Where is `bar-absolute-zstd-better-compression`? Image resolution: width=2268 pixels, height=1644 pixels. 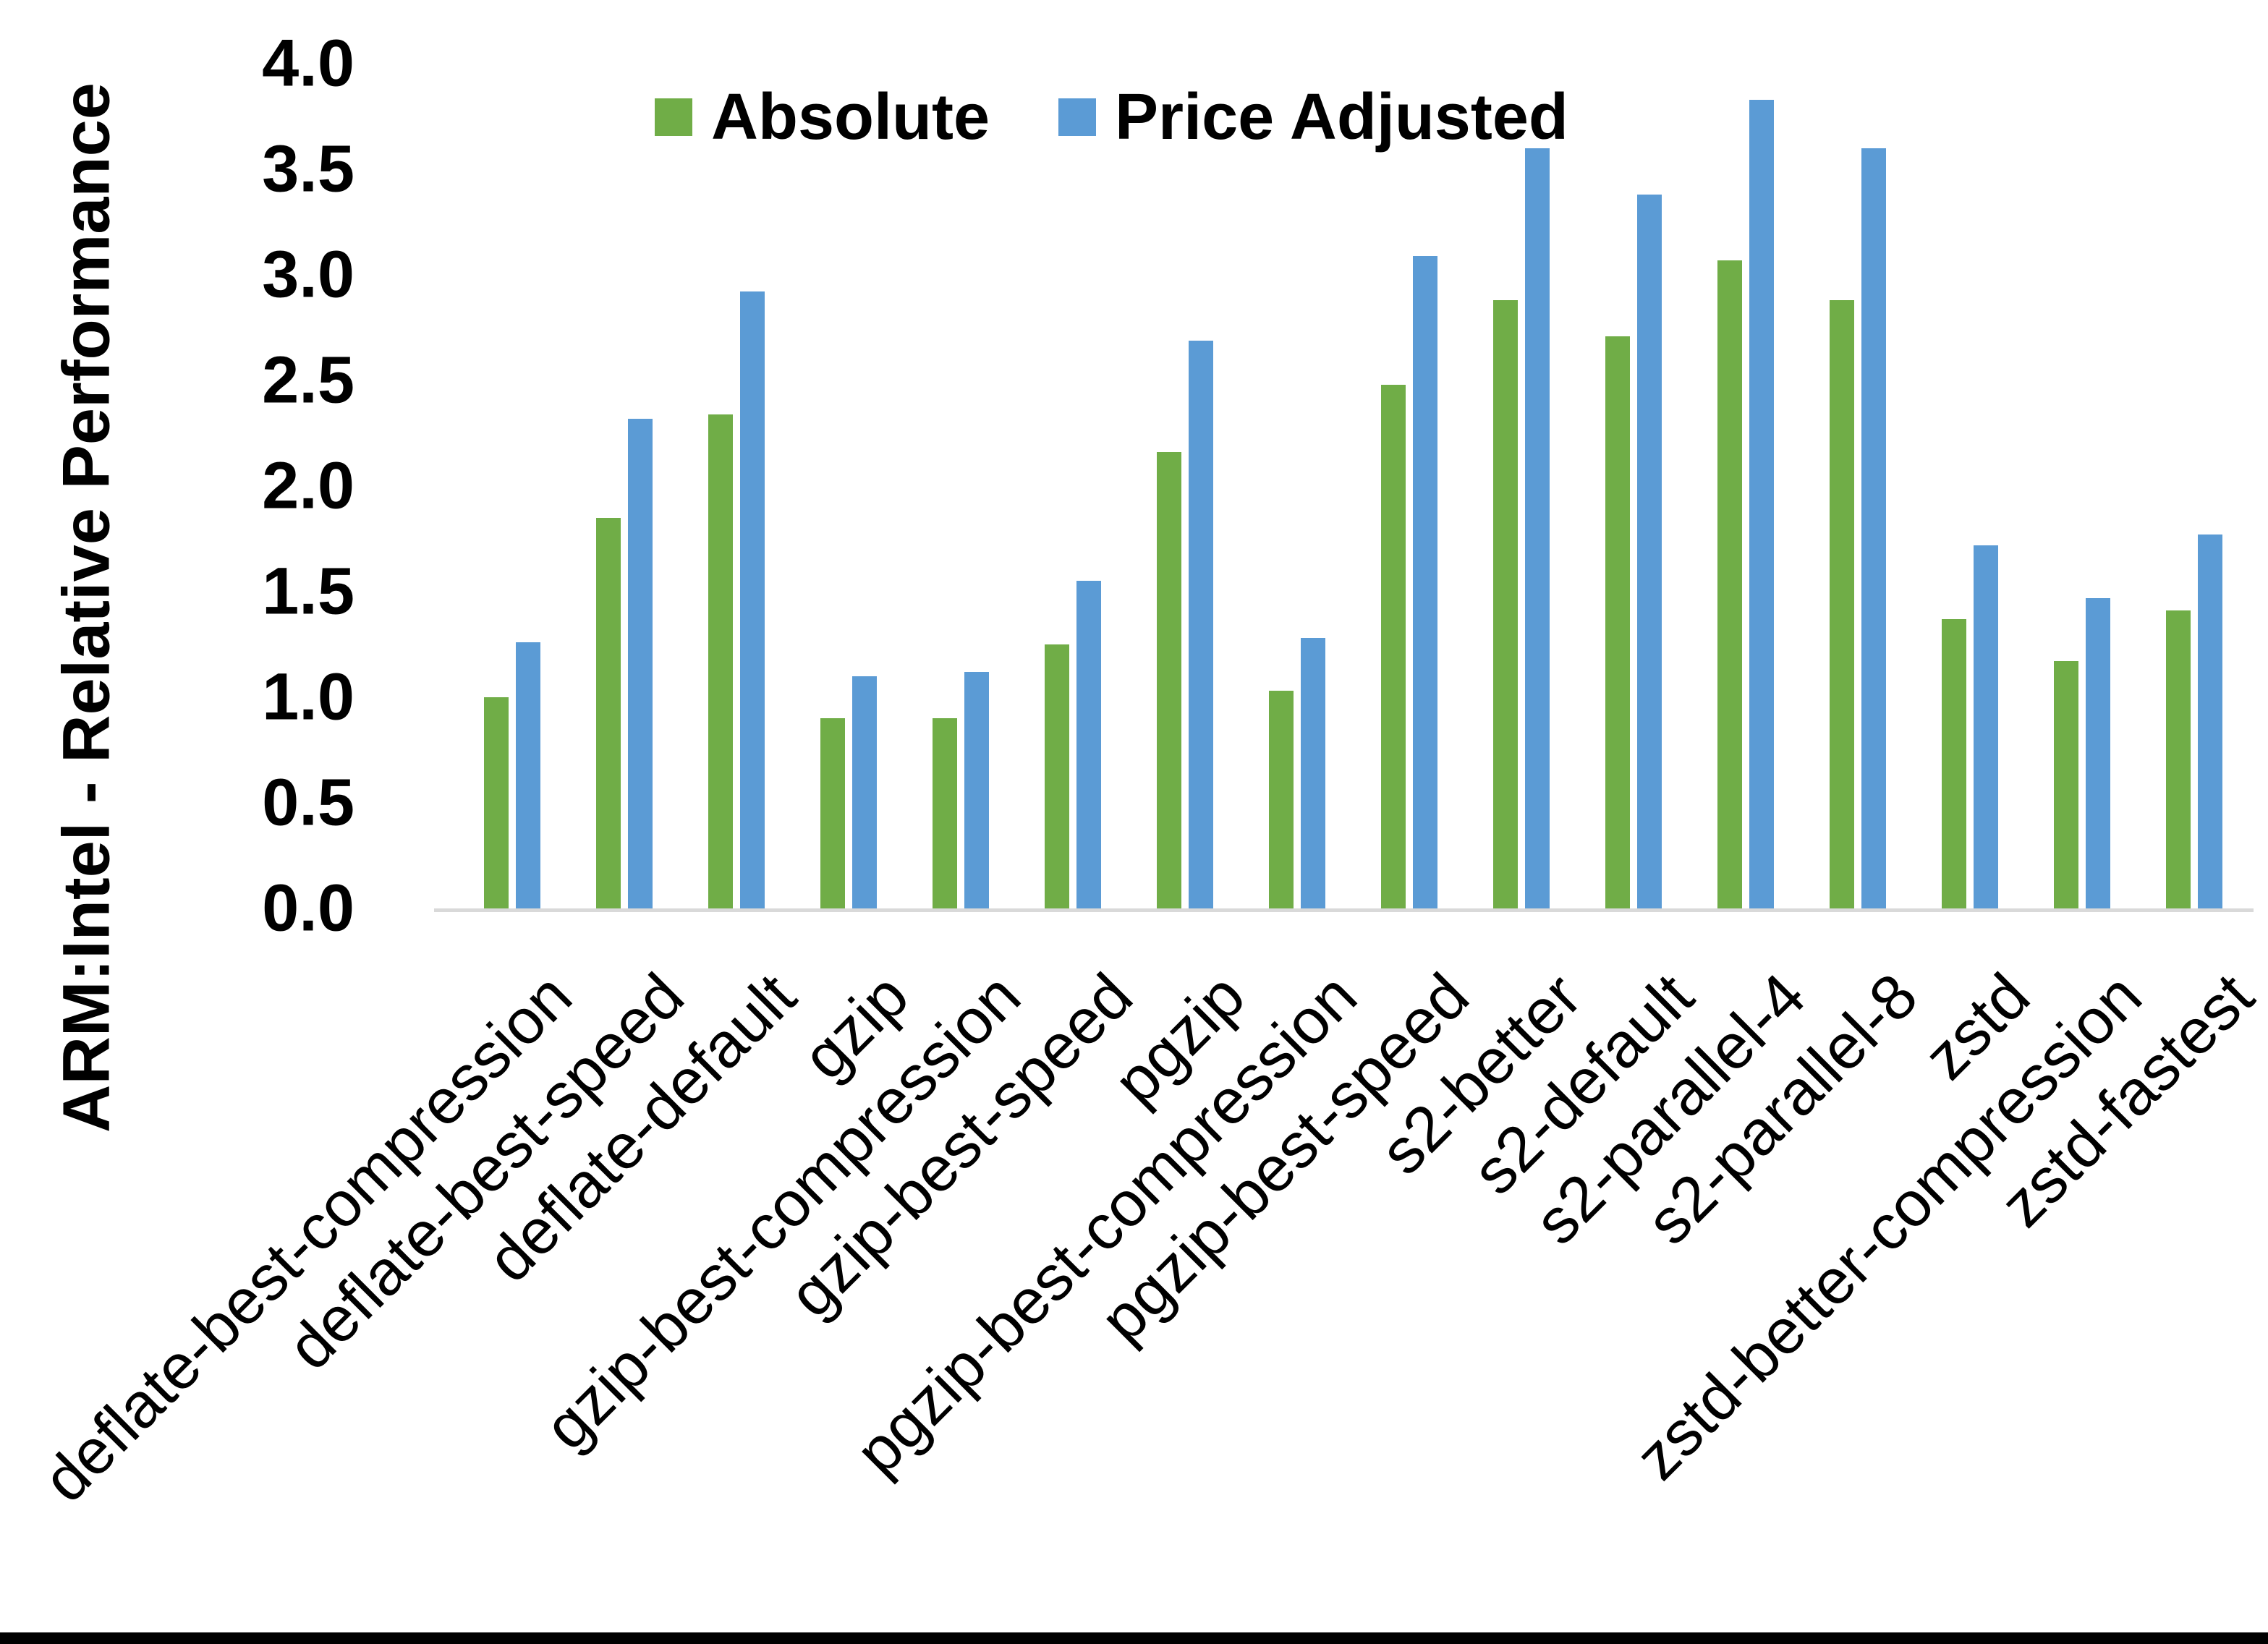
bar-absolute-zstd-better-compression is located at coordinates (2066, 784).